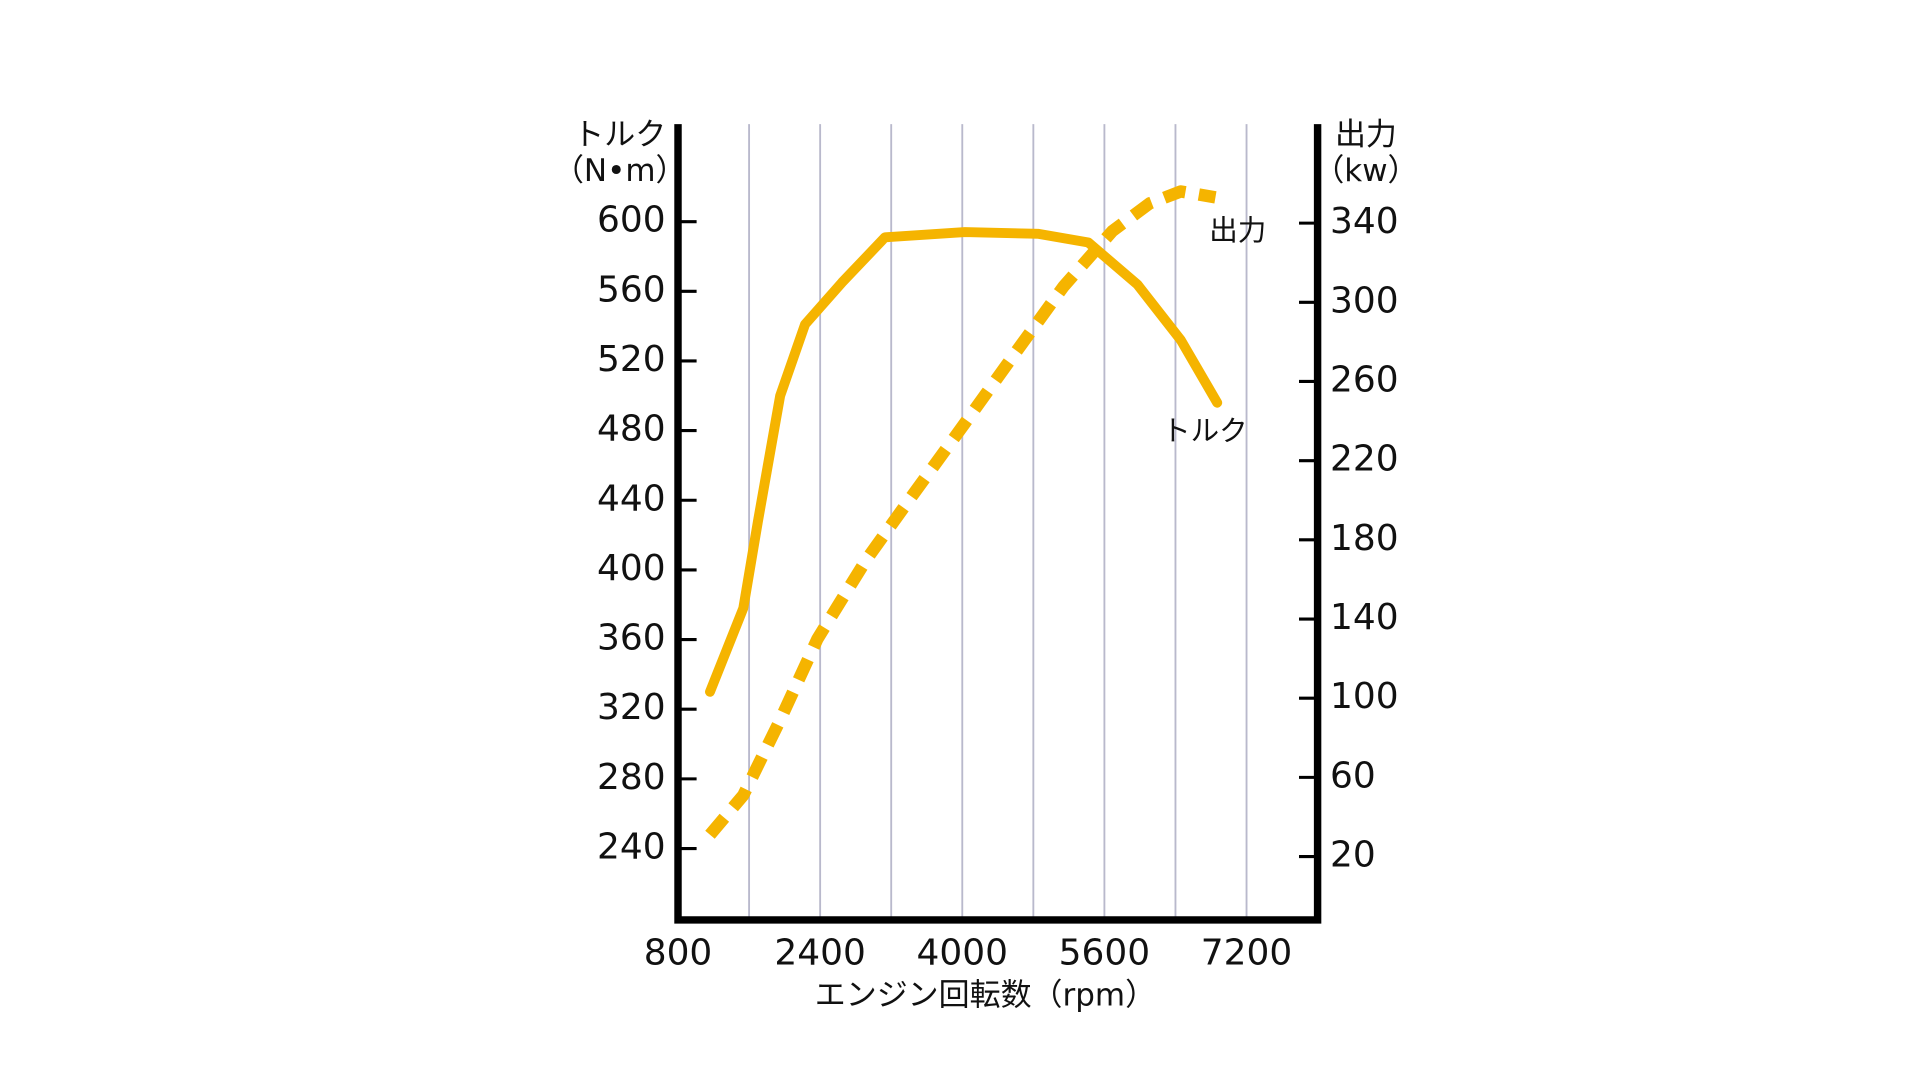 This screenshot has width=1920, height=1080. Describe the element at coordinates (1246, 953) in the screenshot. I see `x-tick-label: 7200` at that location.